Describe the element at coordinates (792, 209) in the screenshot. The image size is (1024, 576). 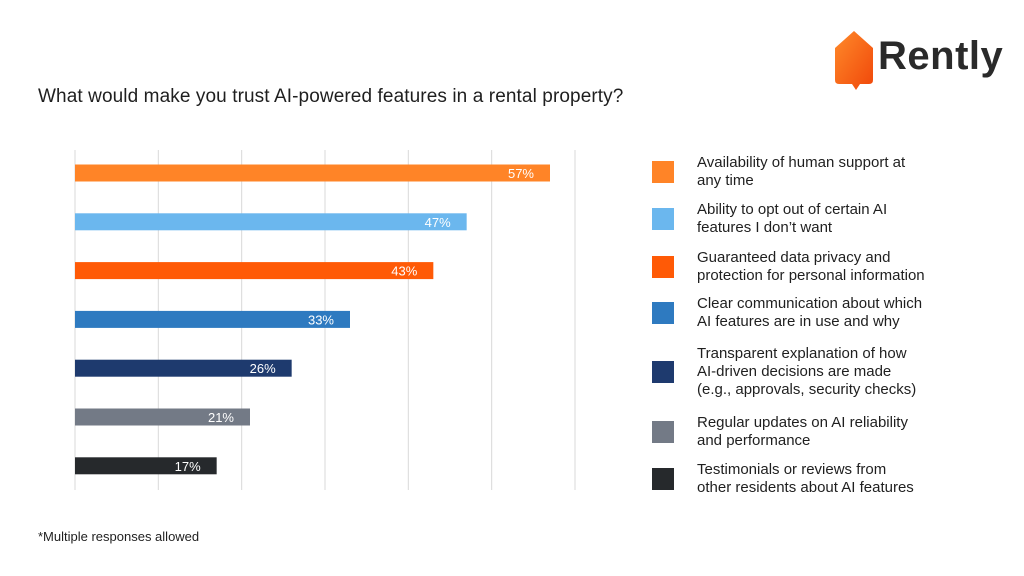
I see `legend-label-line: Ability to opt out of certain AI` at that location.